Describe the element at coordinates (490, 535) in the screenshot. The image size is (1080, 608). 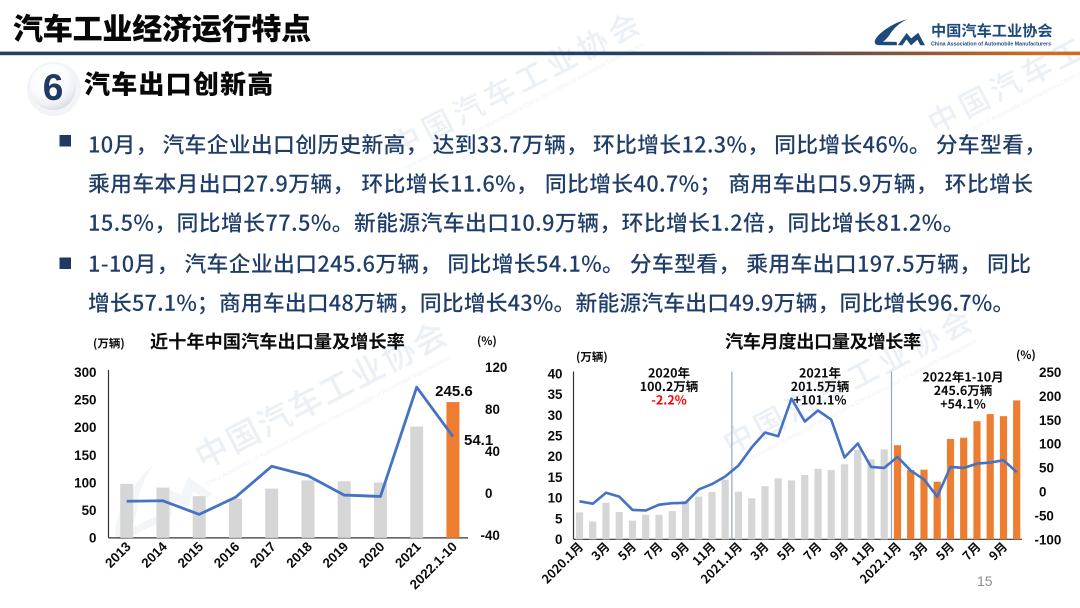
I see `svg-text: -40` at that location.